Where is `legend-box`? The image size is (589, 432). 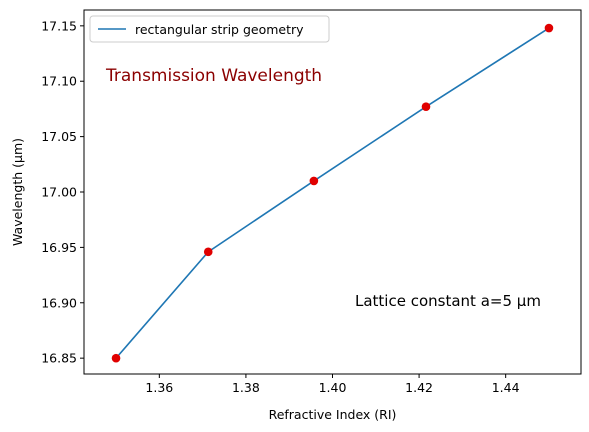
legend-box is located at coordinates (209, 29).